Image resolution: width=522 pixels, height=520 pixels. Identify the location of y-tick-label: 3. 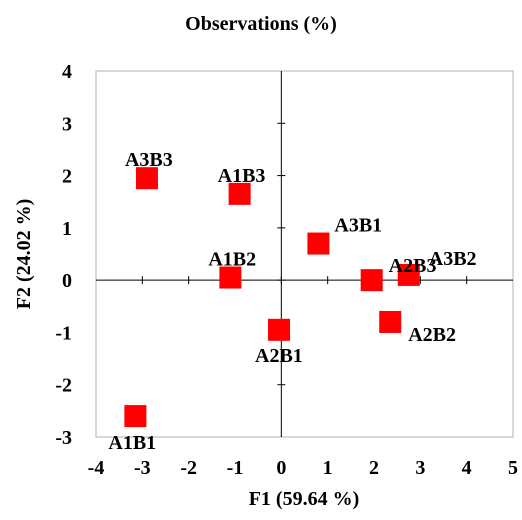
(67, 124).